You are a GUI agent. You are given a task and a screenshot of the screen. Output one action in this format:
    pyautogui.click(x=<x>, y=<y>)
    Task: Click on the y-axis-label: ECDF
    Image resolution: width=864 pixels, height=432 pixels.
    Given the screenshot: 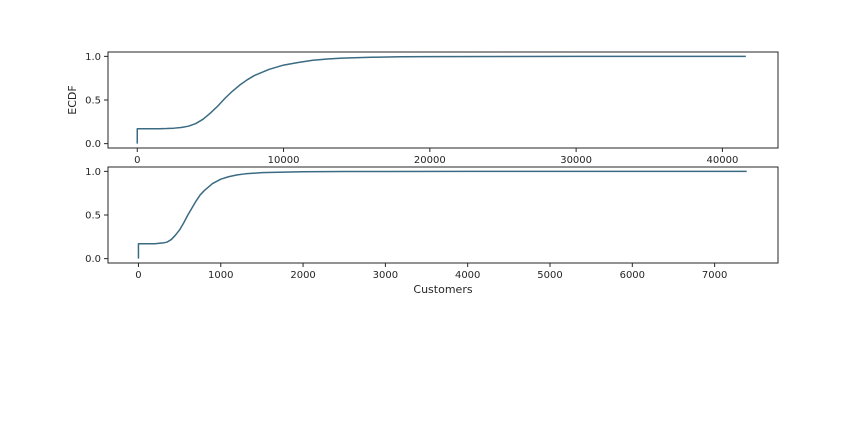 What is the action you would take?
    pyautogui.click(x=72, y=99)
    